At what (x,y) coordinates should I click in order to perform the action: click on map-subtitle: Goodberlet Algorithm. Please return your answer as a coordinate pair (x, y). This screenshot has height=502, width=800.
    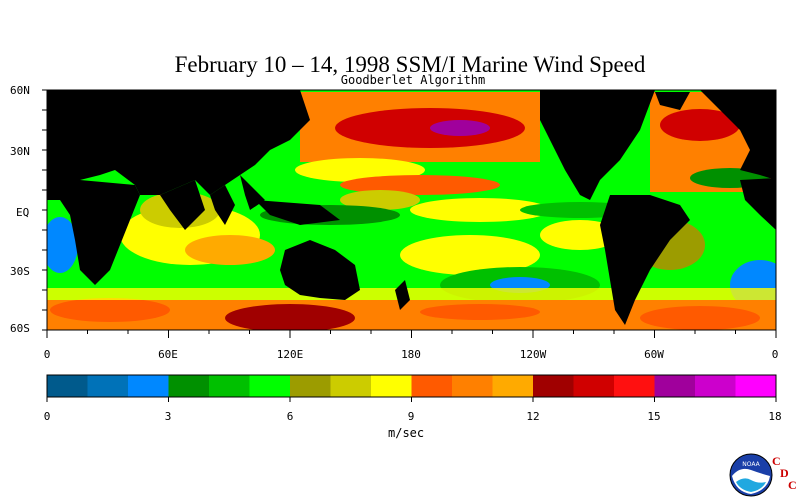
    Looking at the image, I should click on (413, 80).